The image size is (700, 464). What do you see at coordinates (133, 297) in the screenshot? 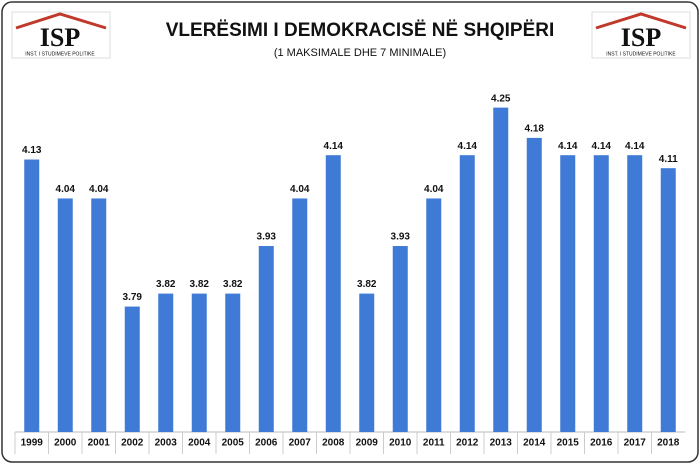
I see `value-label: 3.79` at bounding box center [133, 297].